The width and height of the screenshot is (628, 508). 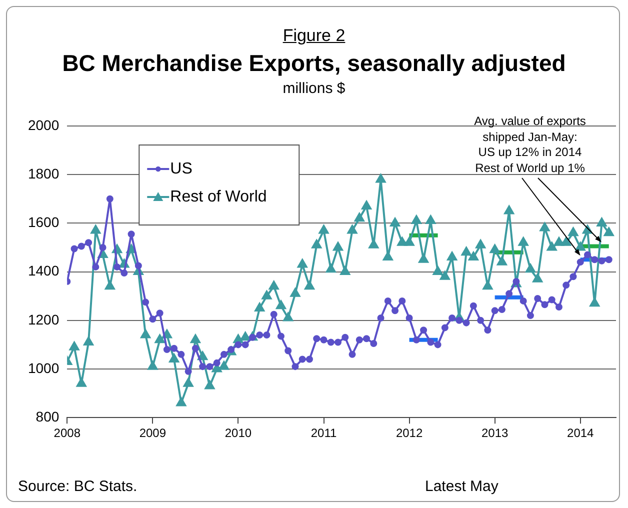 I want to click on y-tick-label: 2000, so click(x=44, y=124).